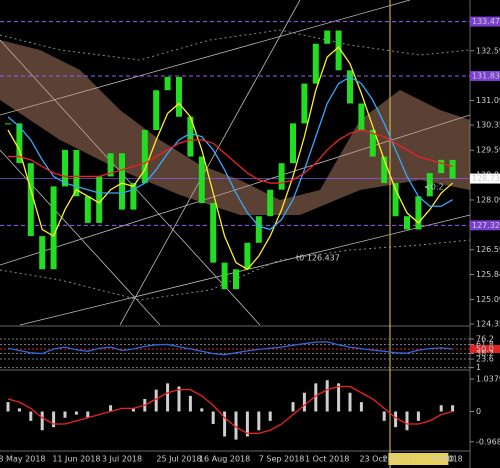  Describe the element at coordinates (282, 459) in the screenshot. I see `x-tick-label: 7 Sep 2018` at that location.